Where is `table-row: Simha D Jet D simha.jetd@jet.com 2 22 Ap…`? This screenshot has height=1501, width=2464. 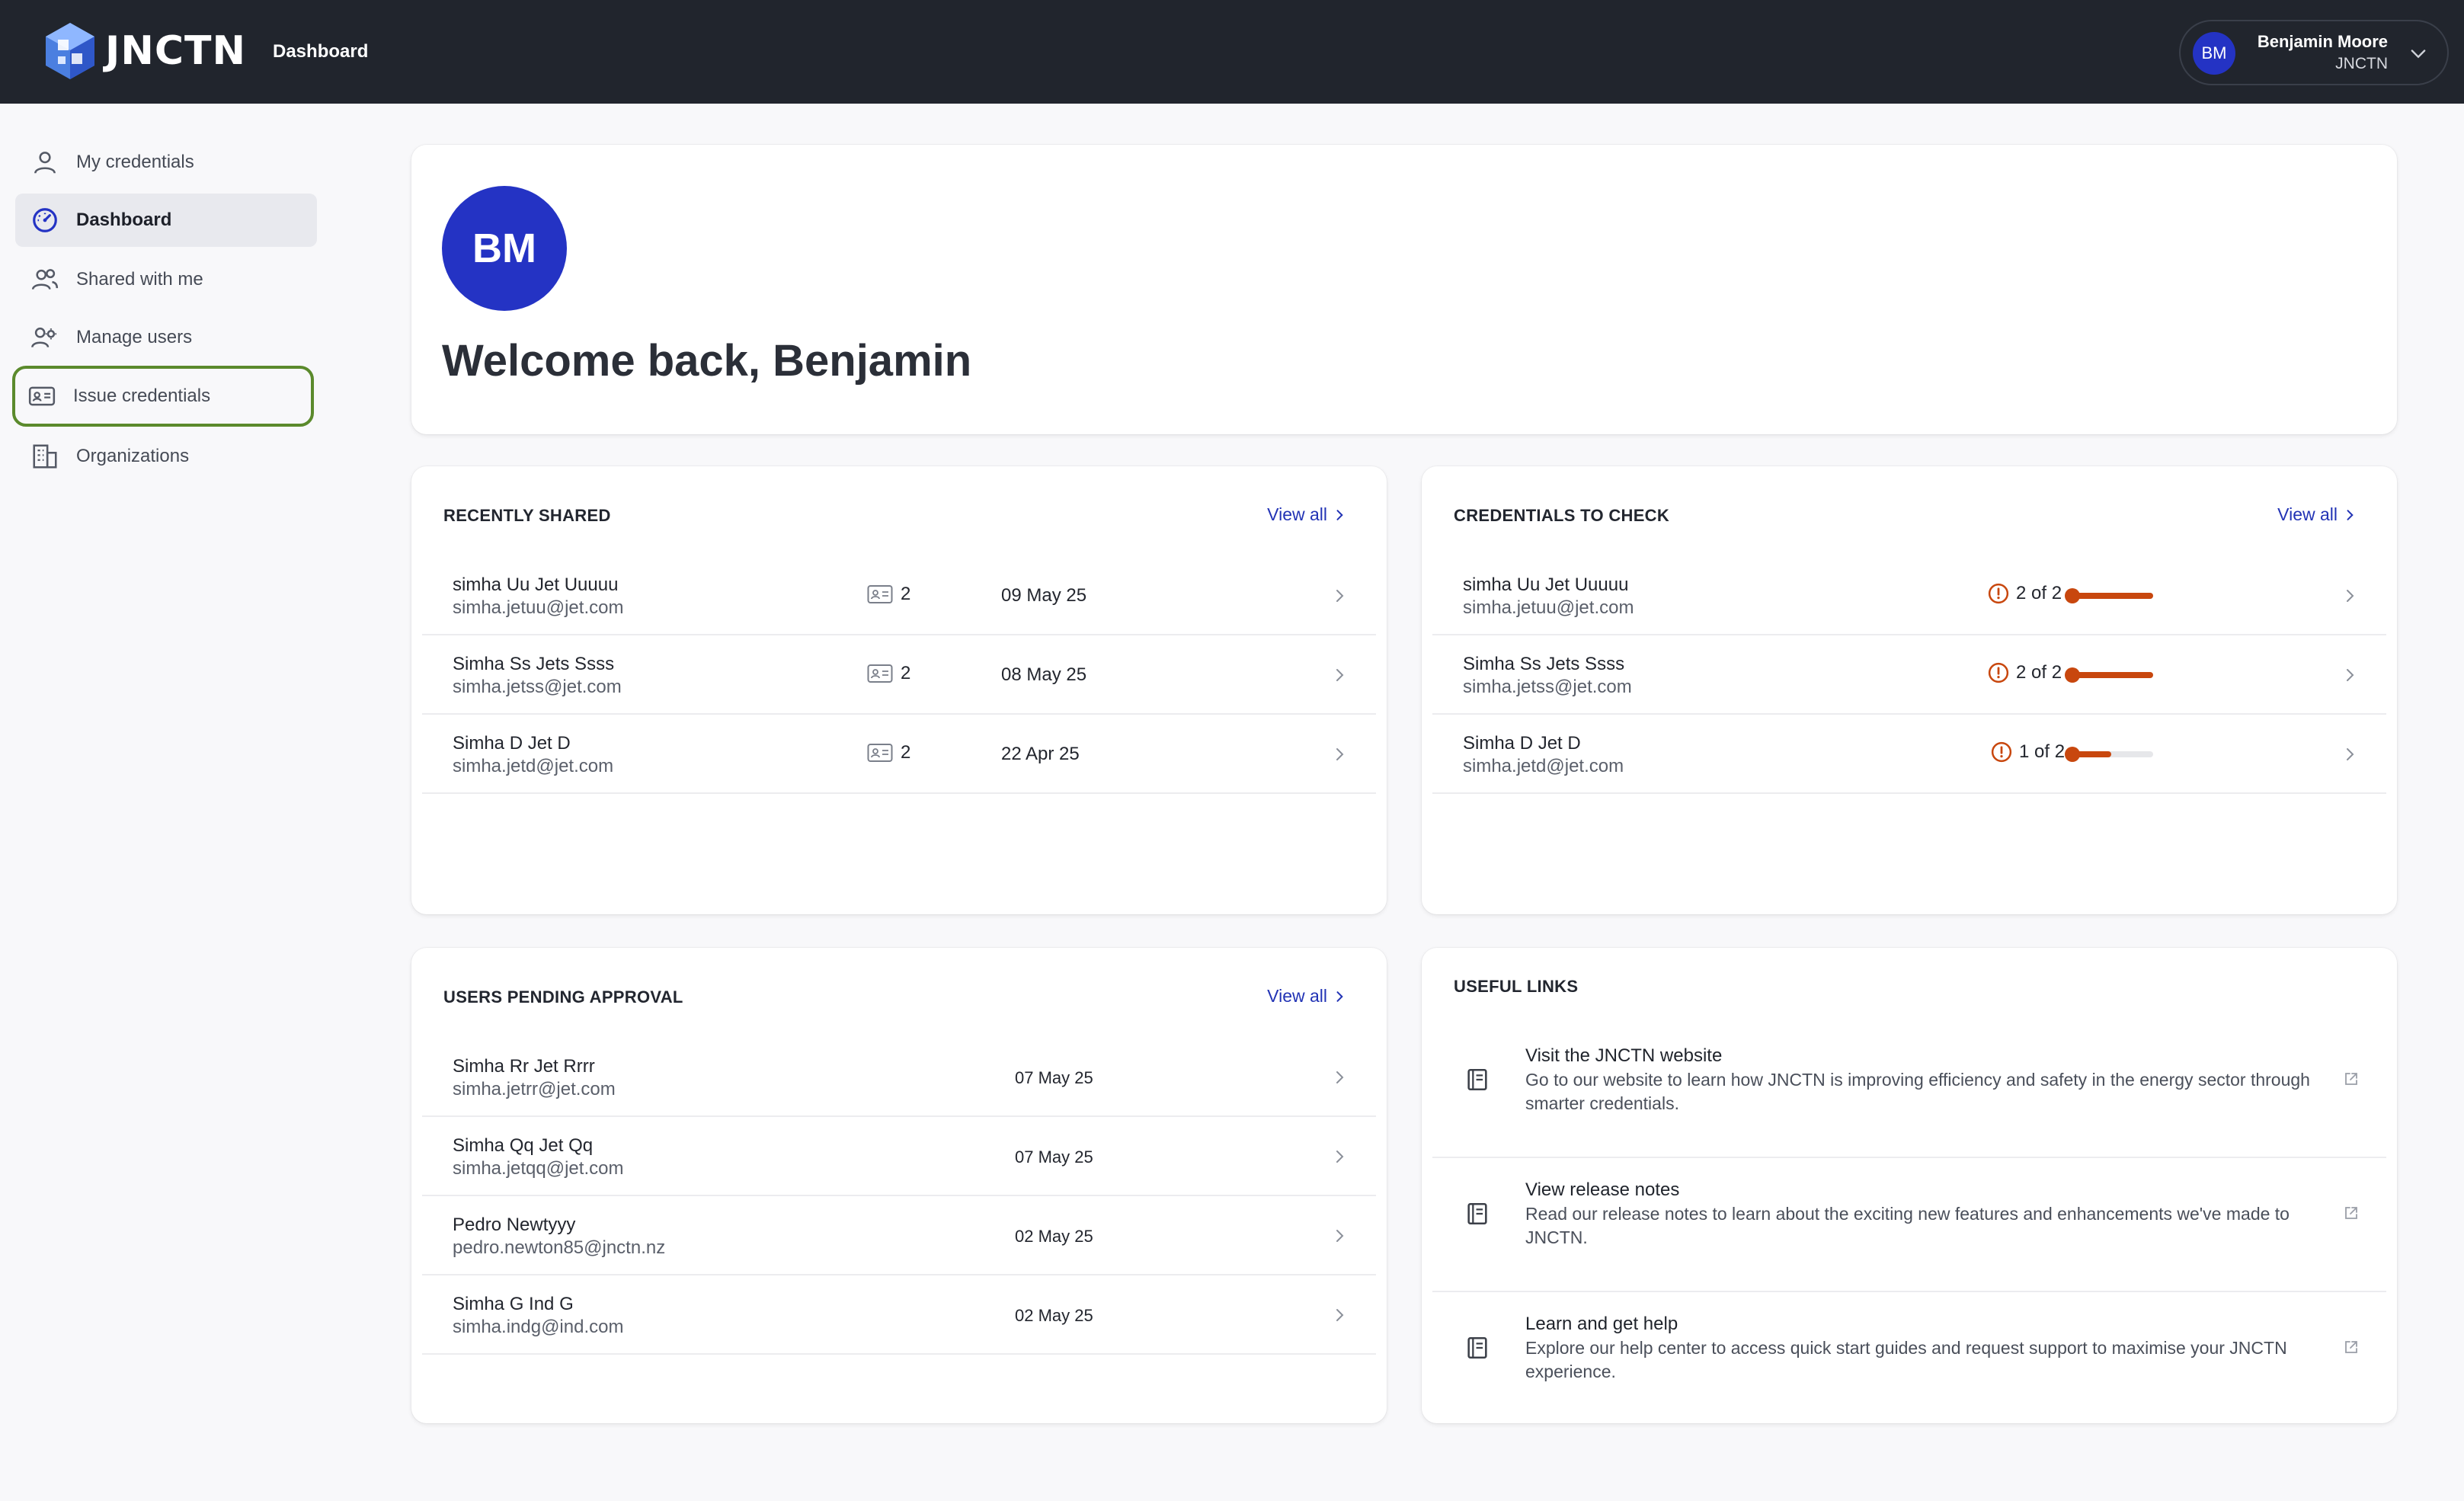 table-row: Simha D Jet D simha.jetd@jet.com 2 22 Ap… is located at coordinates (899, 754).